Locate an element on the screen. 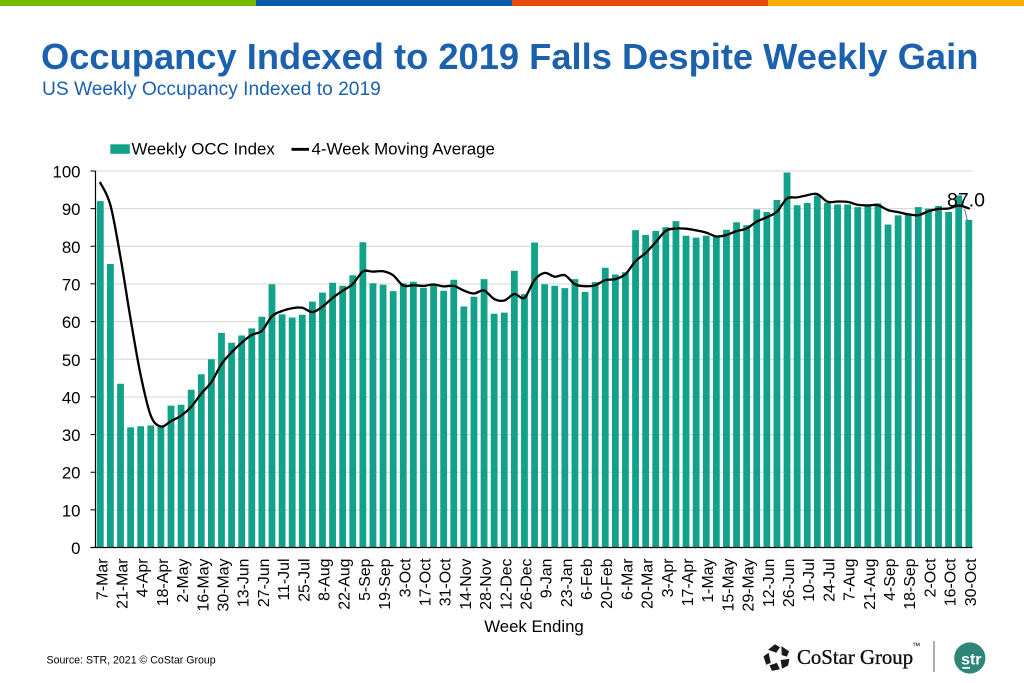  svg-text: 21-Aug is located at coordinates (870, 584).